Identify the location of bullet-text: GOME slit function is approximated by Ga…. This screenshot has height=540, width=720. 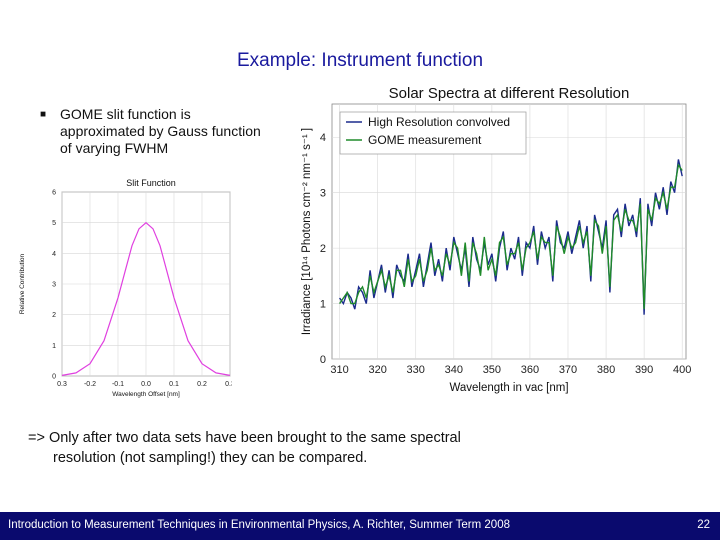
(160, 131).